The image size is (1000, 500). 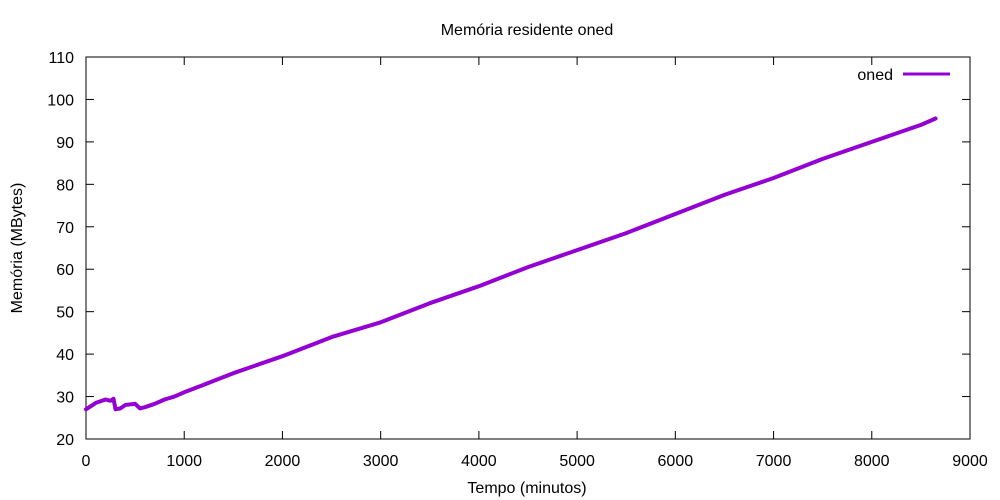 I want to click on y-tick-label: 80, so click(x=65, y=185).